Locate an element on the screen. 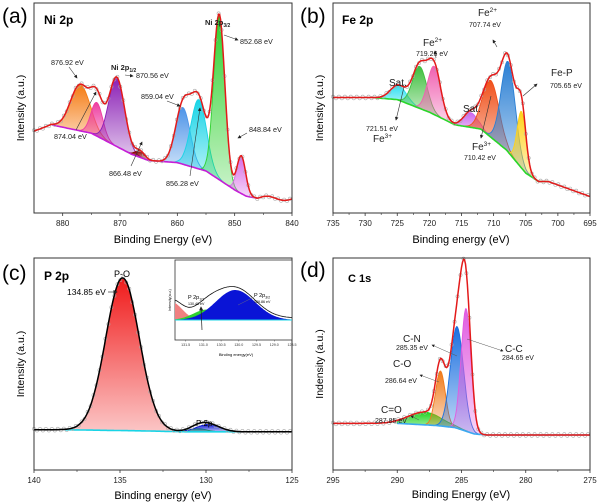 Image resolution: width=601 pixels, height=503 pixels. panel-label-b: (b) is located at coordinates (313, 16).